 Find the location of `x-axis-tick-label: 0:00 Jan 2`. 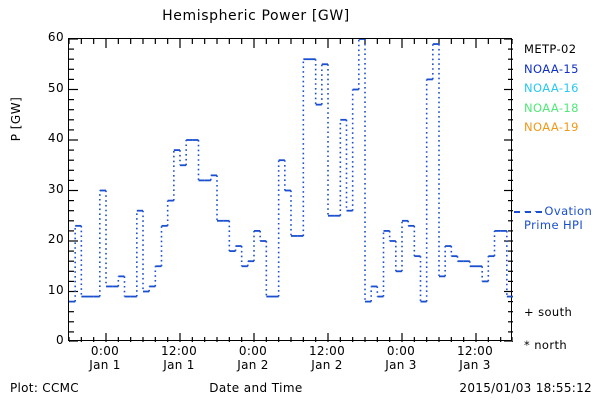

x-axis-tick-label: 0:00 Jan 2 is located at coordinates (253, 358).